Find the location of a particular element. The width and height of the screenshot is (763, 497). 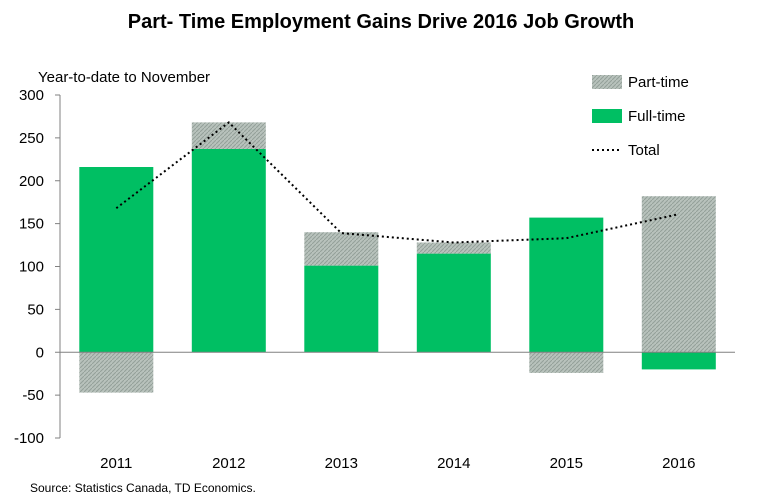

bar-full-time-2016 is located at coordinates (678, 361).